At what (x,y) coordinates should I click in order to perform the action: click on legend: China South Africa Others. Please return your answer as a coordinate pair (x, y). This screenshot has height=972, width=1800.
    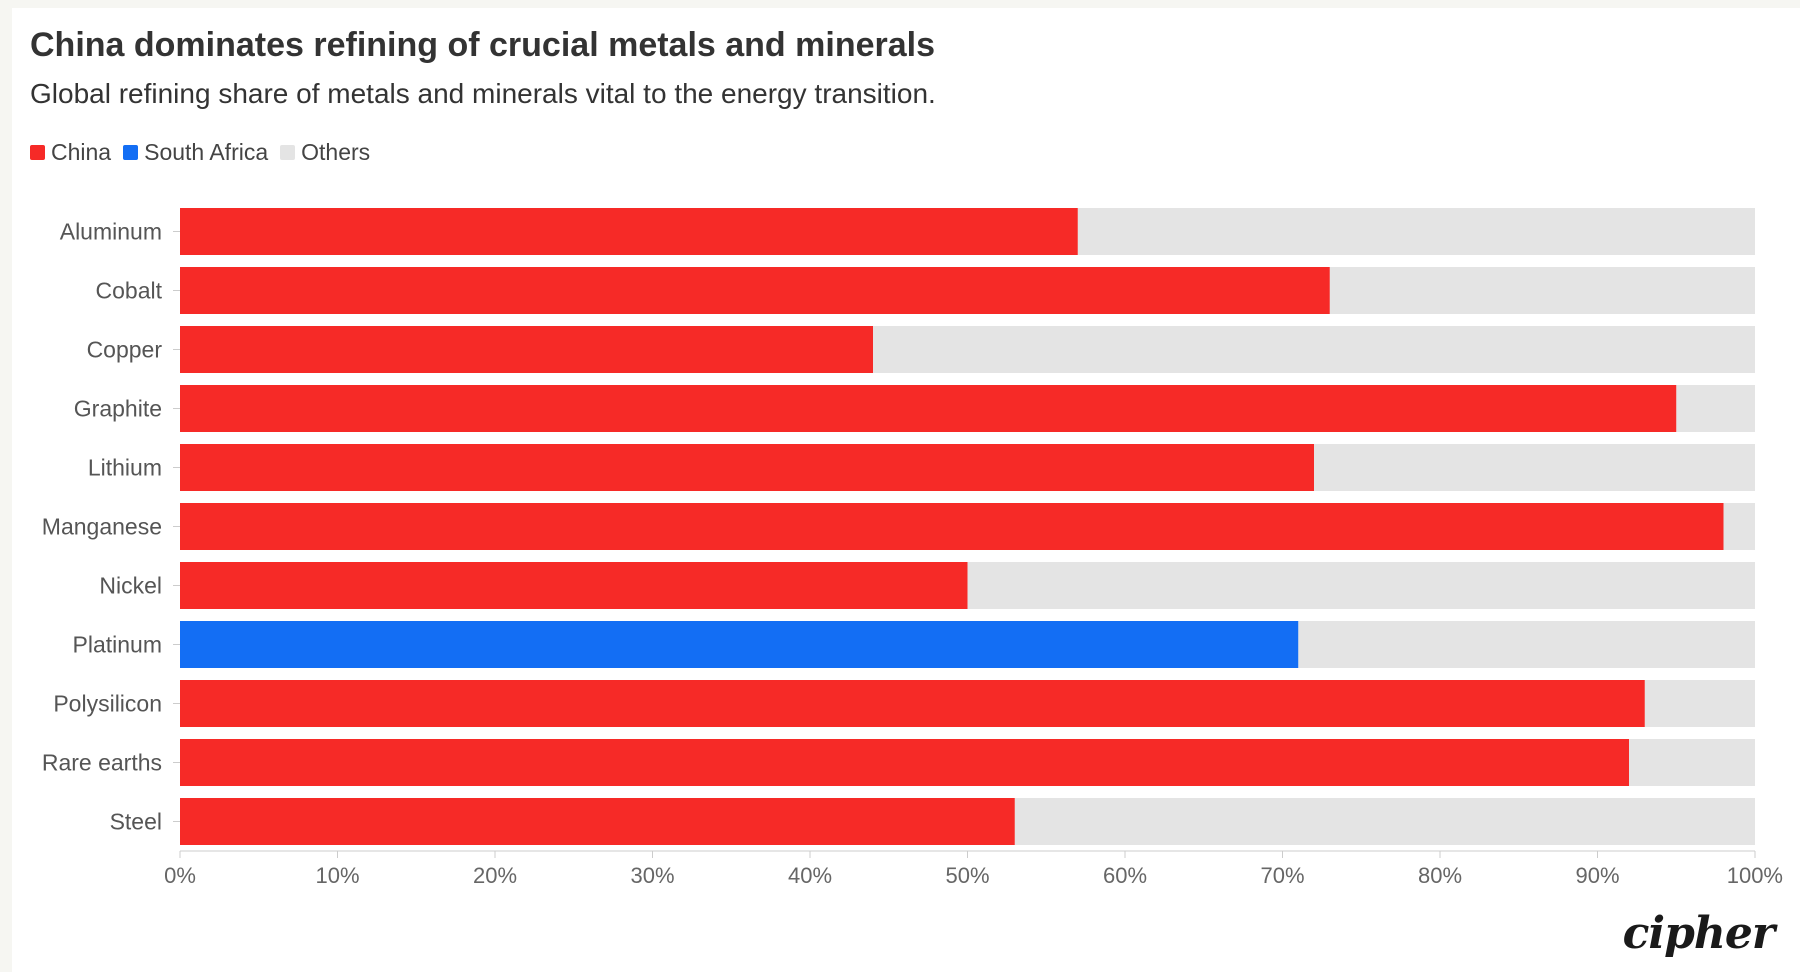
    Looking at the image, I should click on (206, 152).